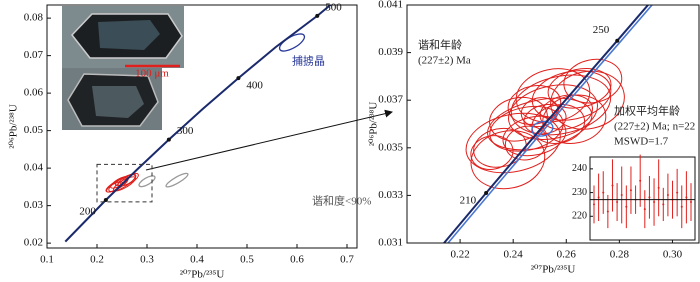 This screenshot has width=700, height=282. I want to click on x-tick-label: 0.24, so click(514, 255).